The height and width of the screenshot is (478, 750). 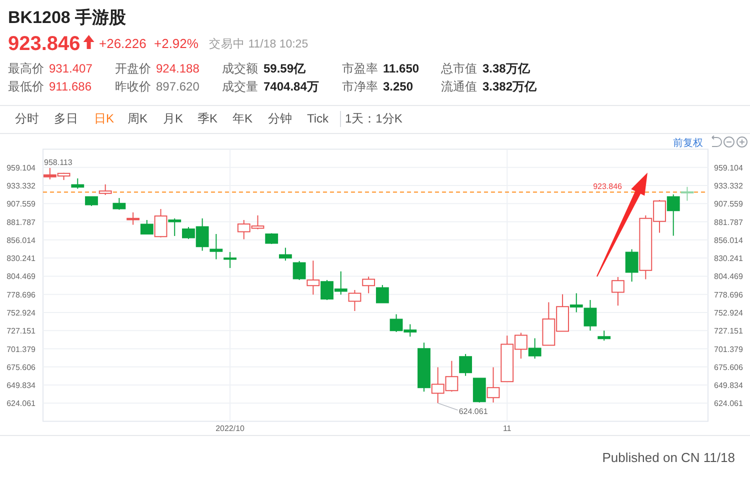 What do you see at coordinates (510, 87) in the screenshot?
I see `text: 3.382万亿` at bounding box center [510, 87].